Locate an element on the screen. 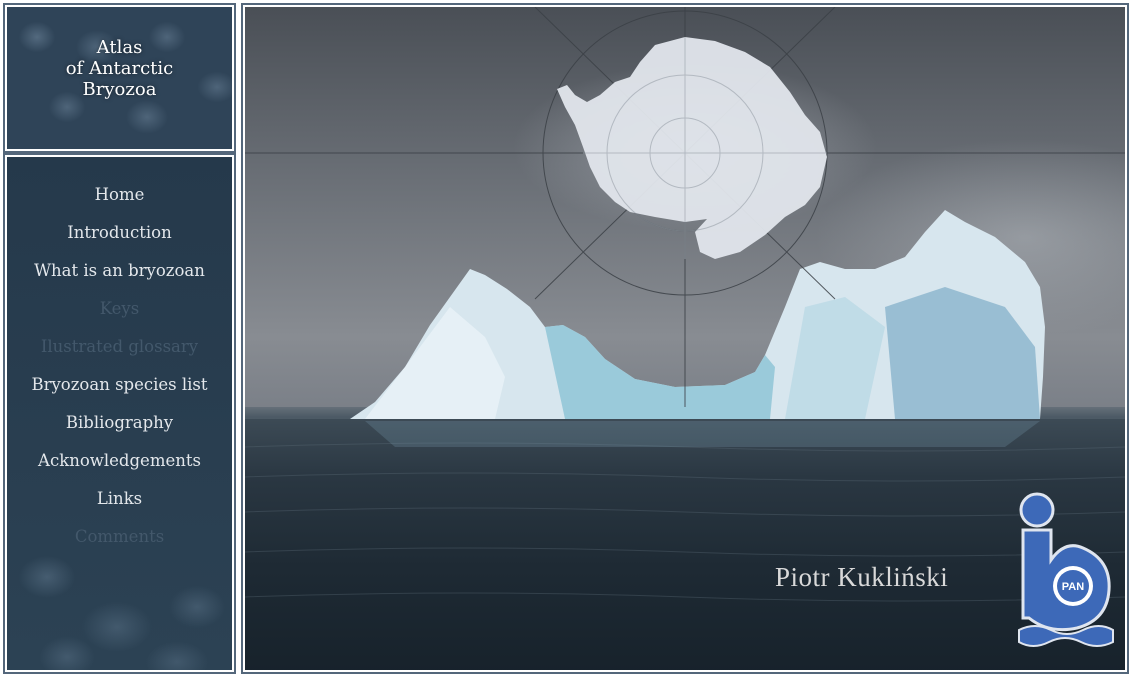 Image resolution: width=1131 pixels, height=677 pixels. nav-item-introduction: Introduction is located at coordinates (119, 232).